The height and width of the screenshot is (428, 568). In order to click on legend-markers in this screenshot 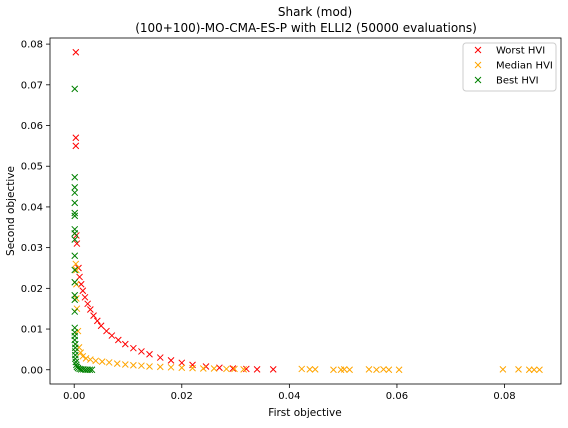, I will do `click(478, 65)`.